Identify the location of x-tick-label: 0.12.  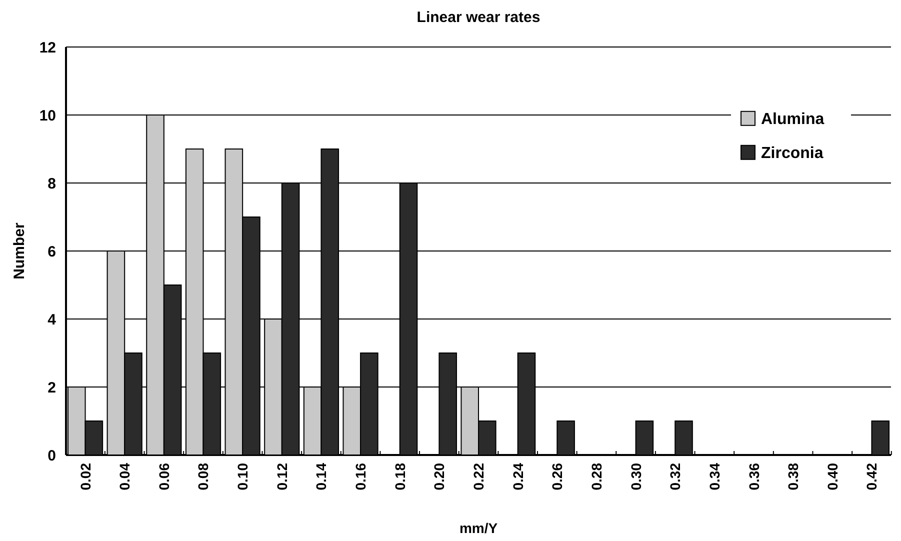
(282, 476).